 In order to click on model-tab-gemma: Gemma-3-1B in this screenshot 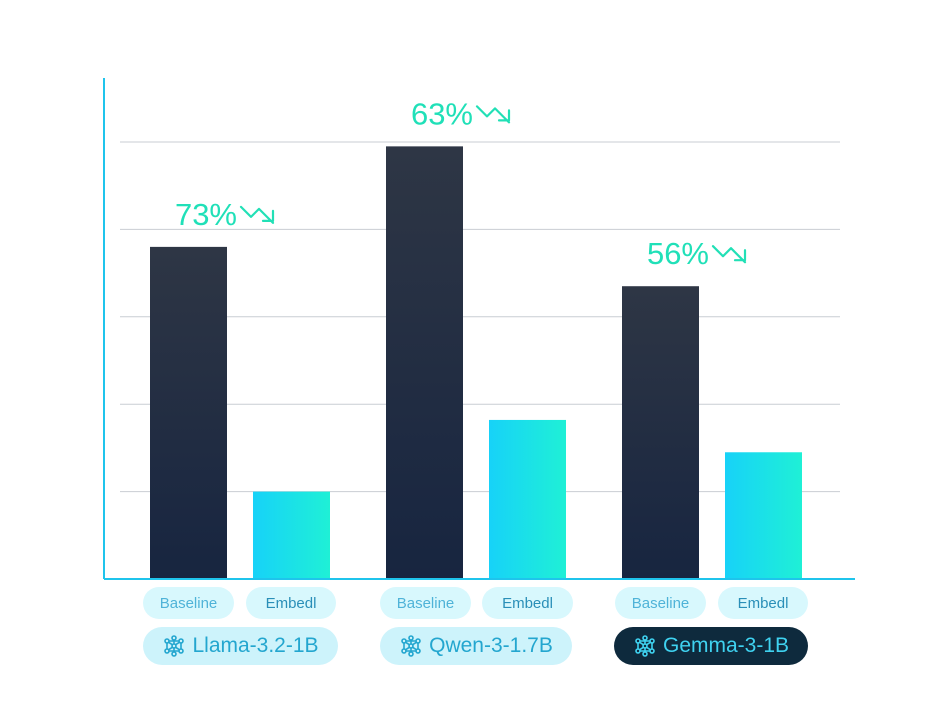, I will do `click(711, 646)`.